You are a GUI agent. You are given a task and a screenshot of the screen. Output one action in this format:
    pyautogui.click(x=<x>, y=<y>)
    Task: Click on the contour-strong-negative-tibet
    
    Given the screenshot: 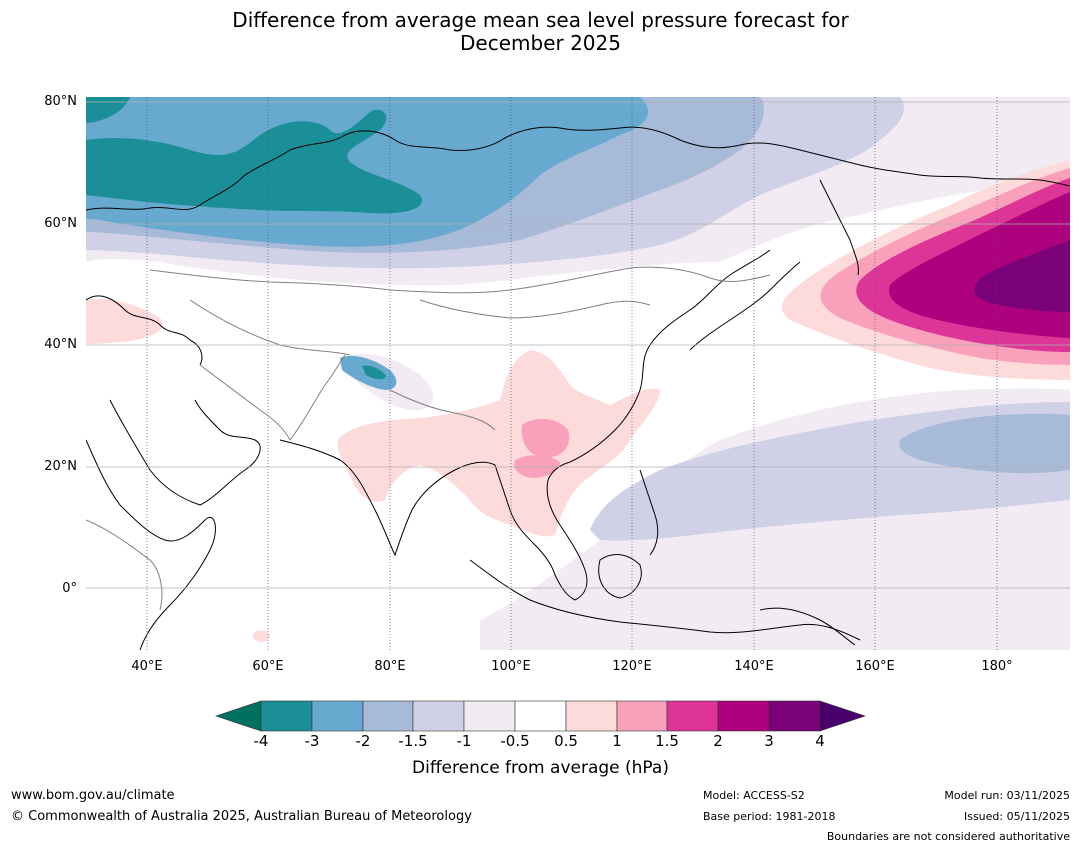 What is the action you would take?
    pyautogui.click(x=374, y=372)
    